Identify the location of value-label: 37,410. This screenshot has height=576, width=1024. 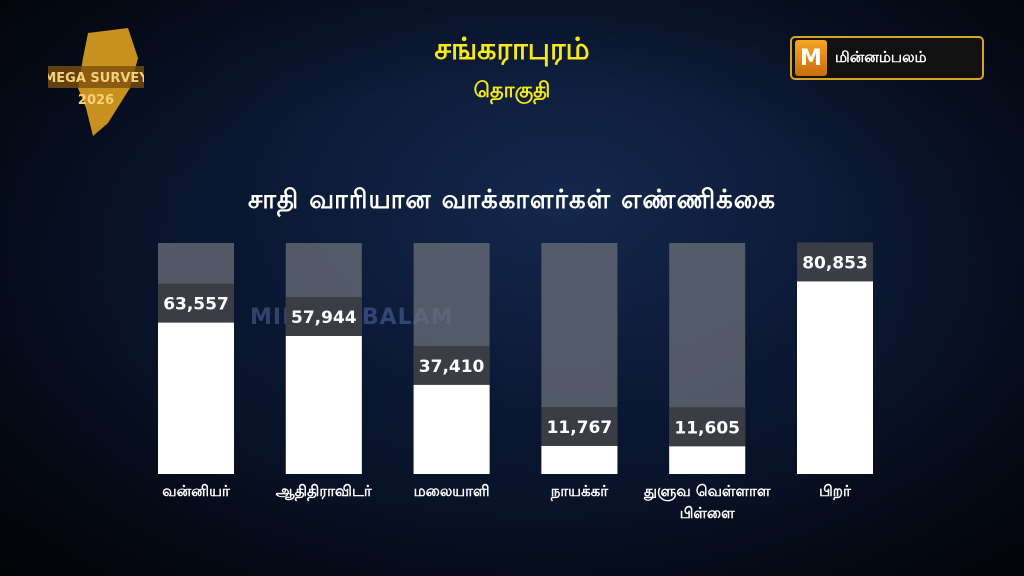
(452, 367).